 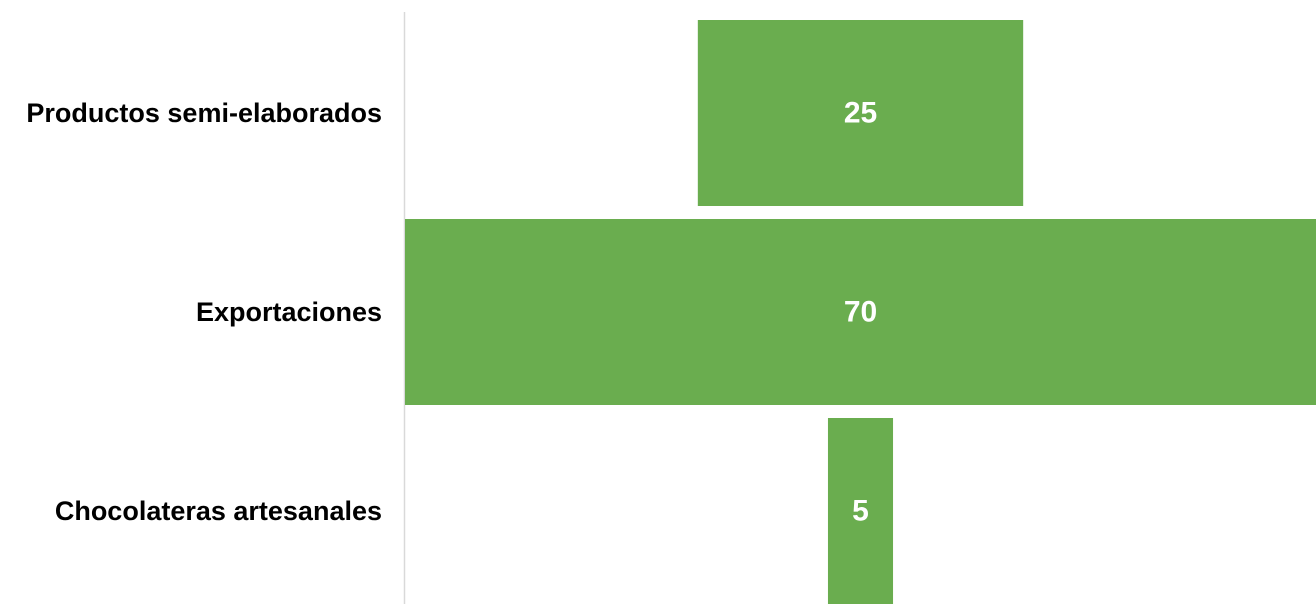 I want to click on value-label-2: 5, so click(x=860, y=511).